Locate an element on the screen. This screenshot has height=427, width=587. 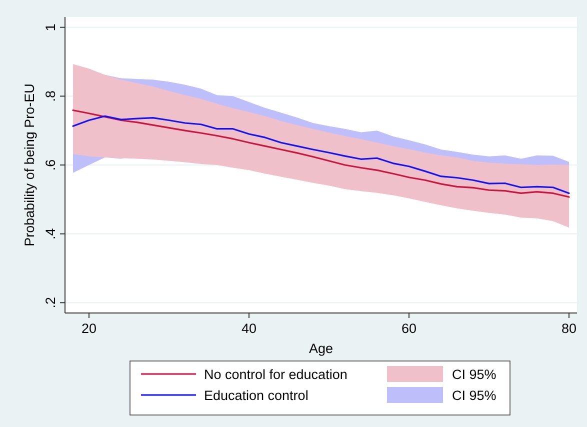
y-tick-label: .8 is located at coordinates (50, 96).